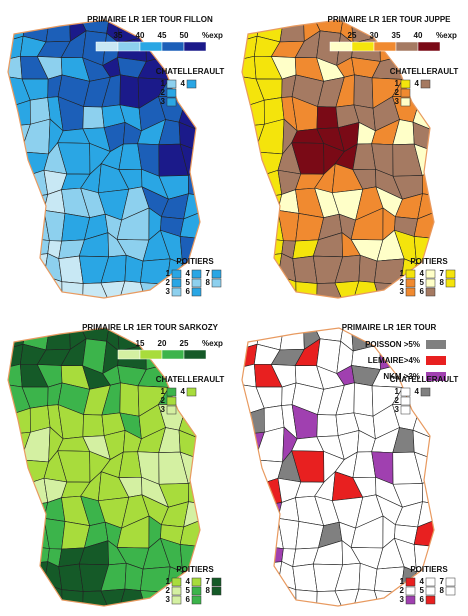 This screenshot has height=616, width=468. Describe the element at coordinates (212, 343) in the screenshot. I see `legend-unit: %exp` at that location.